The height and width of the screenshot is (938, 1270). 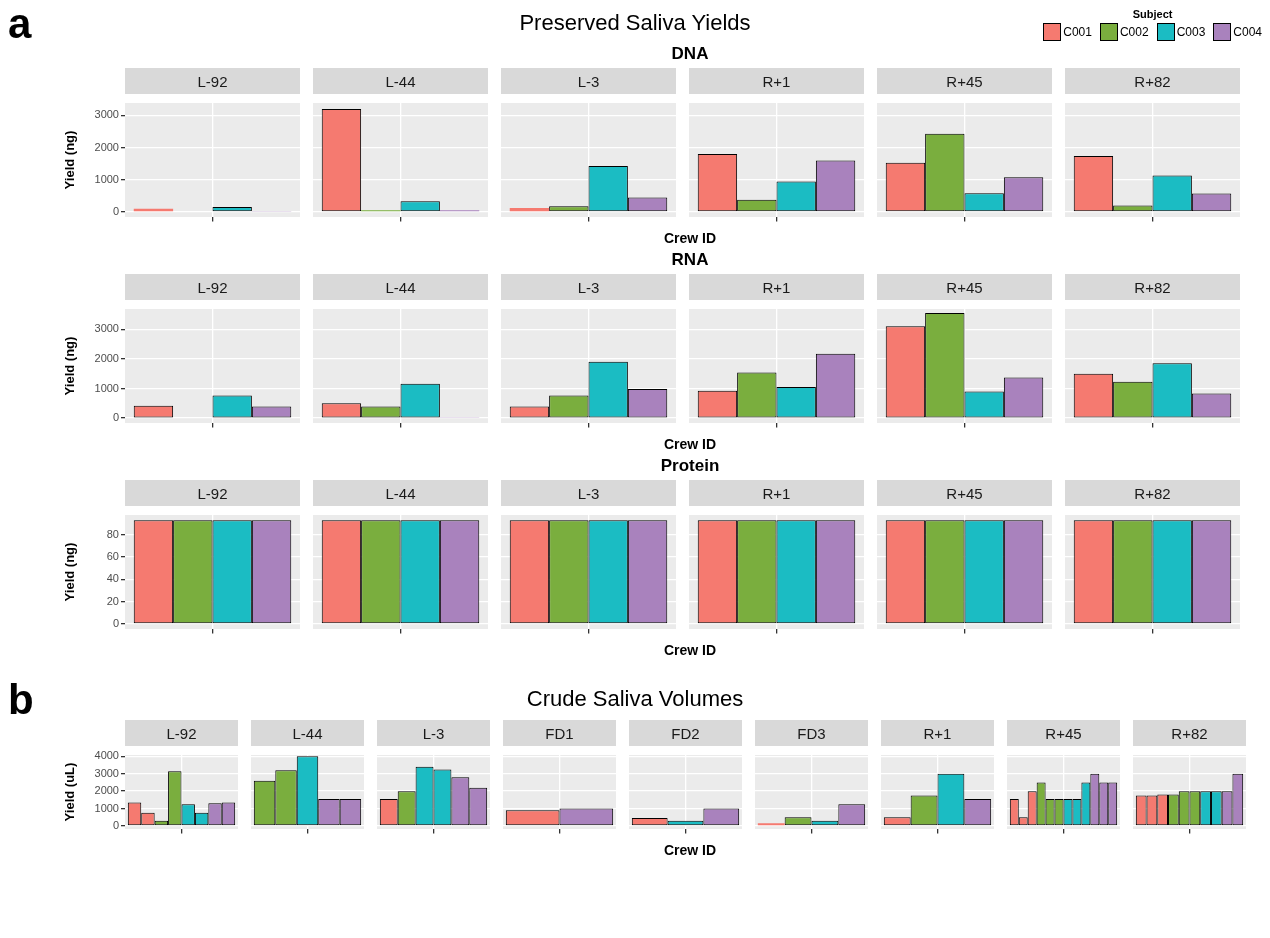 I want to click on text: b, so click(x=21, y=700).